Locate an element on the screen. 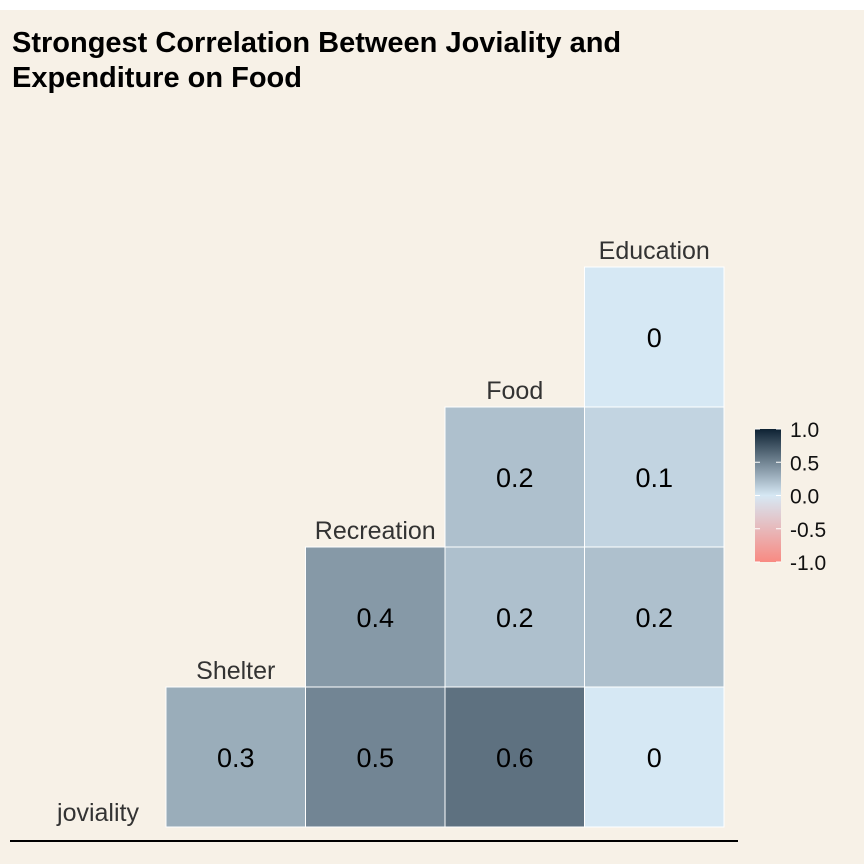  variable-label-food: Food is located at coordinates (514, 391).